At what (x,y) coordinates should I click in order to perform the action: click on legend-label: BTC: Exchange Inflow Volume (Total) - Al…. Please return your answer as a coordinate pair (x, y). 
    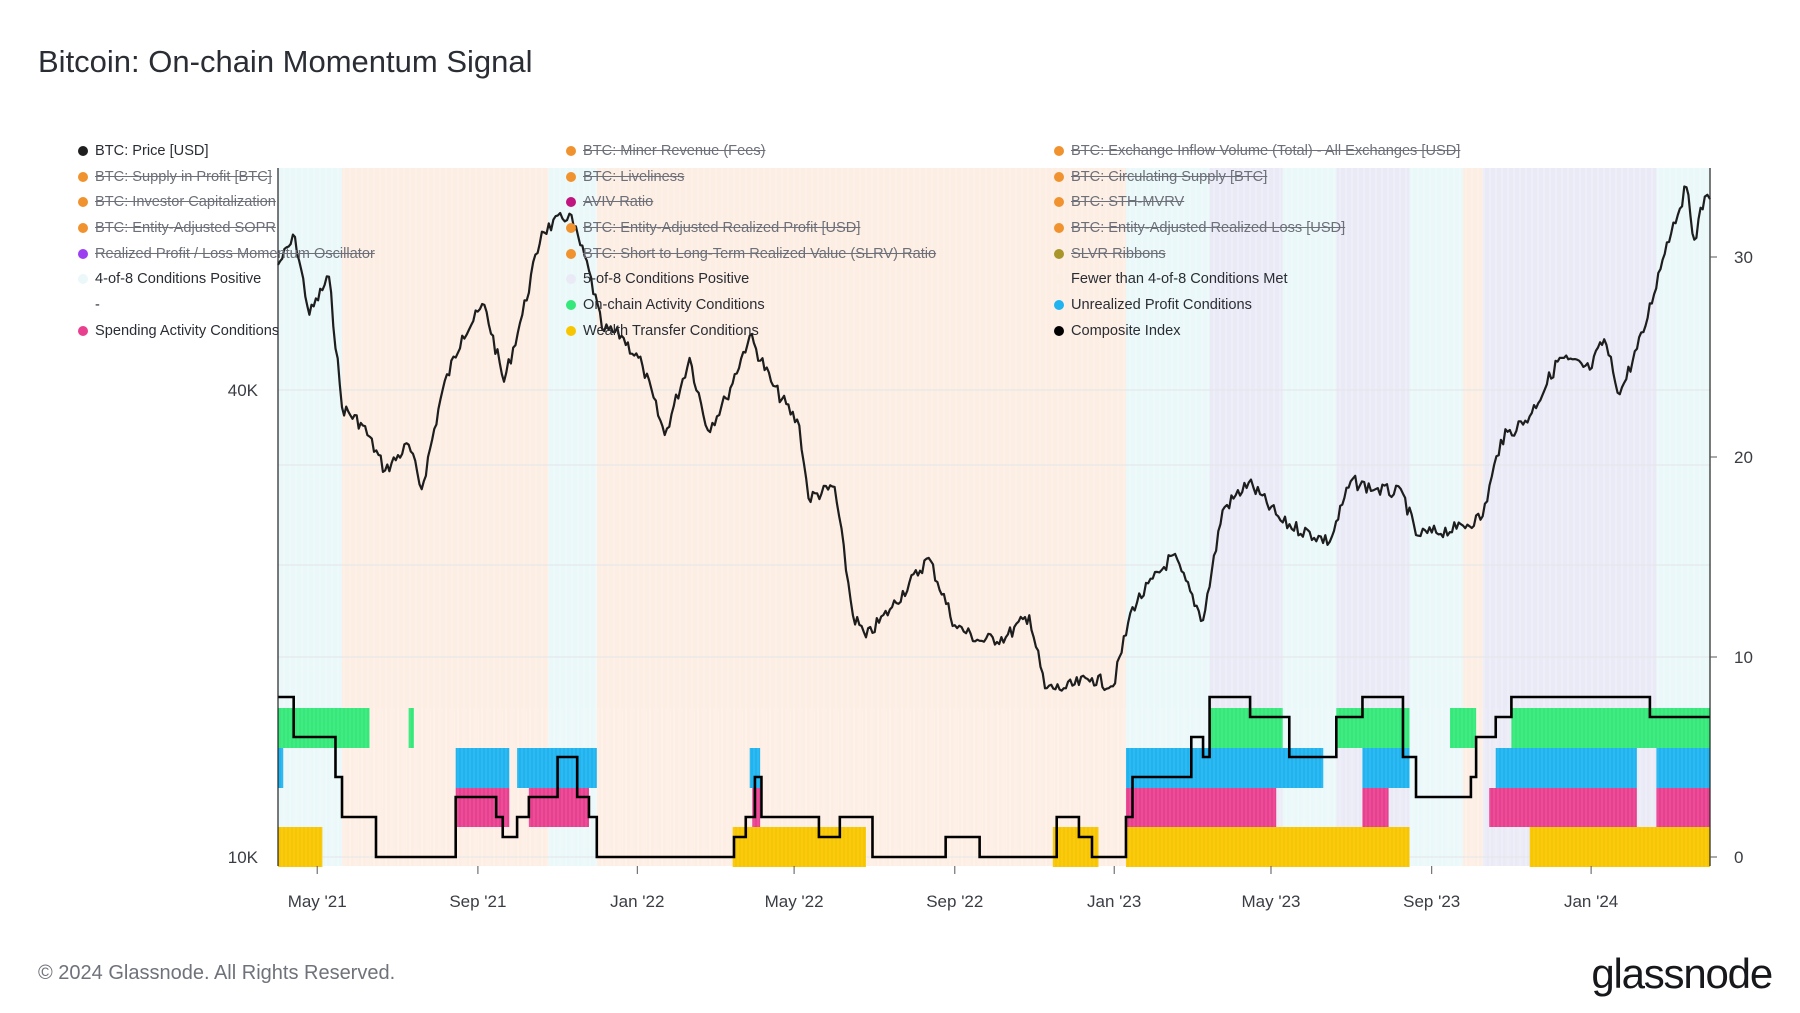
    Looking at the image, I should click on (1266, 150).